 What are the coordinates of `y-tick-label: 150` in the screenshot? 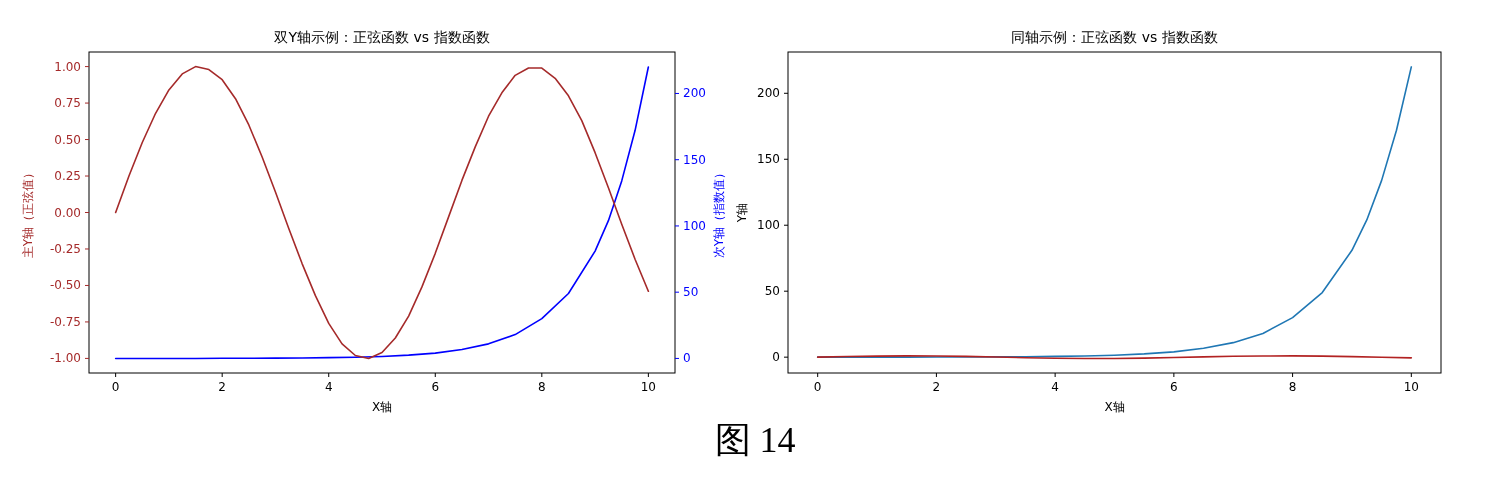 It's located at (768, 159).